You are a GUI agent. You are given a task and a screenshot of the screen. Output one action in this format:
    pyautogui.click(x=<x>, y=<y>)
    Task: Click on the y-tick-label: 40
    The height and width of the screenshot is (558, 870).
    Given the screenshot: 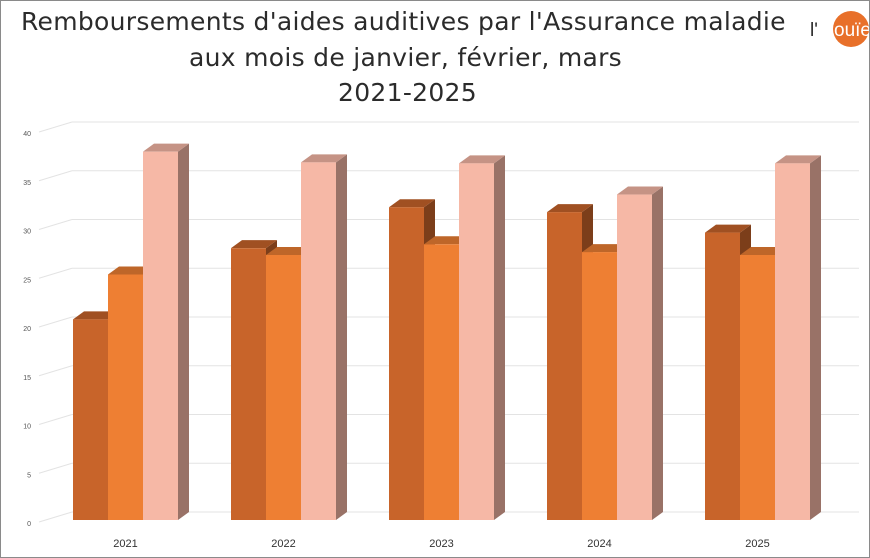 What is the action you would take?
    pyautogui.click(x=27, y=134)
    